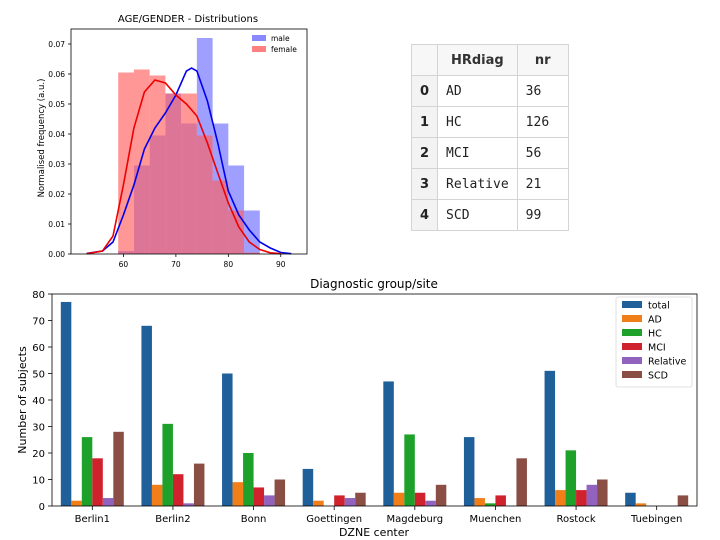  Describe the element at coordinates (259, 38) in the screenshot. I see `legend-swatch-male` at that location.